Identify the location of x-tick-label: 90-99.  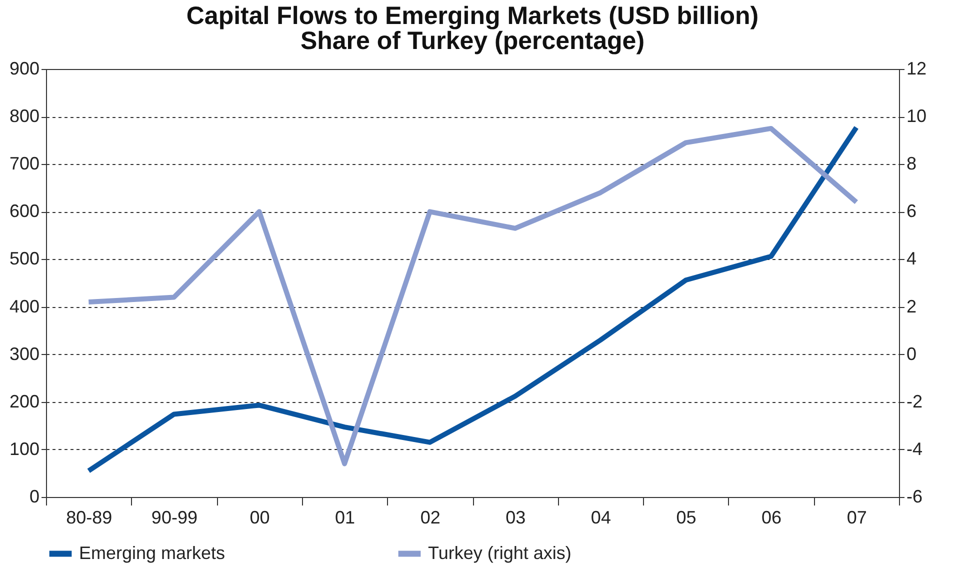
(174, 518).